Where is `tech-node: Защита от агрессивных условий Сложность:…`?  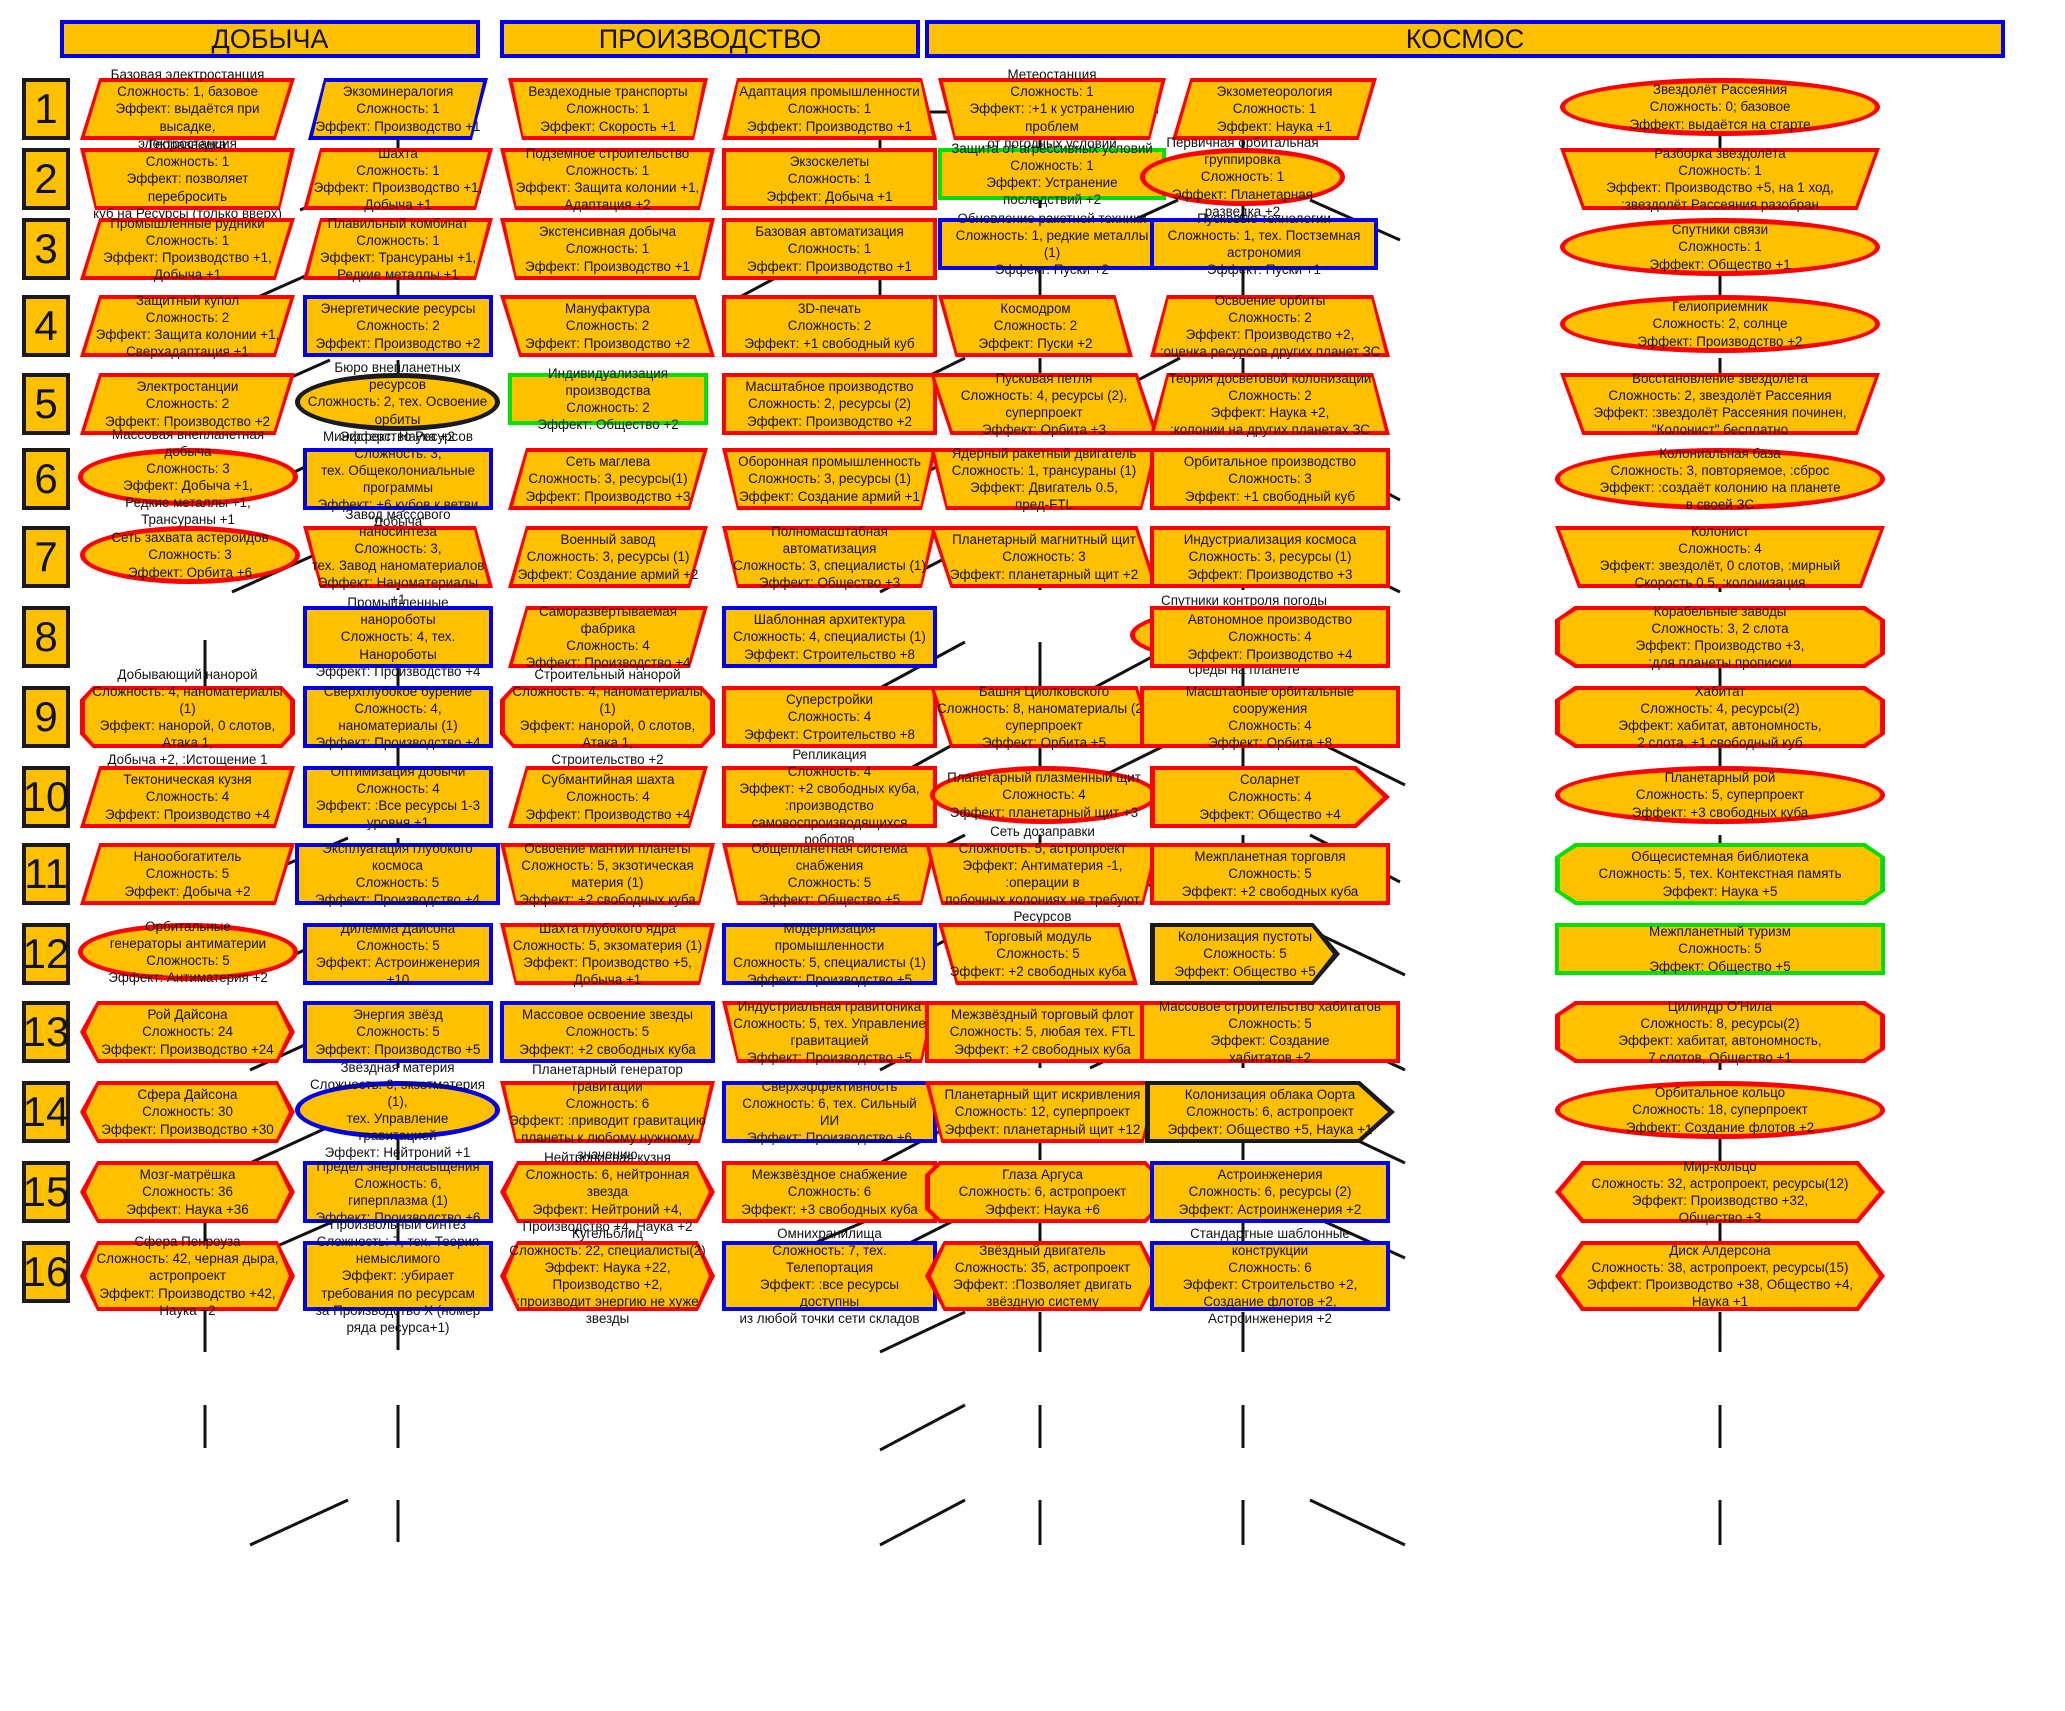 tech-node: Защита от агрессивных условий Сложность:… is located at coordinates (1052, 174).